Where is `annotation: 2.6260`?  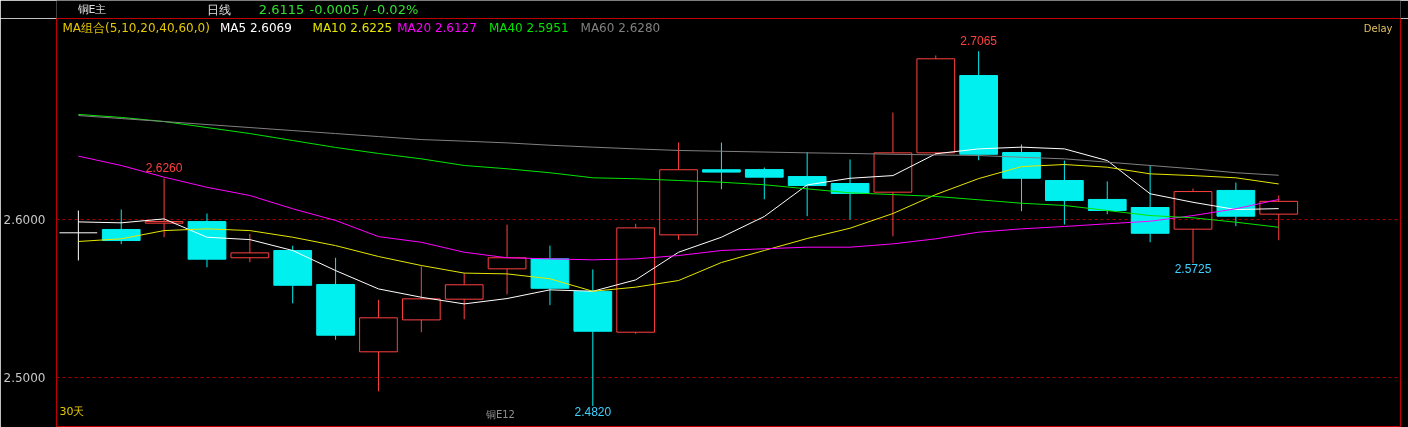 annotation: 2.6260 is located at coordinates (164, 168).